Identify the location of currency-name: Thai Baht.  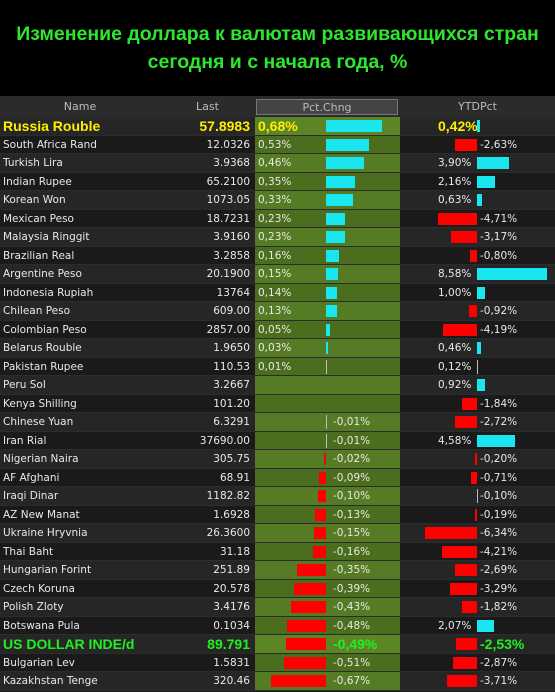
(28, 551).